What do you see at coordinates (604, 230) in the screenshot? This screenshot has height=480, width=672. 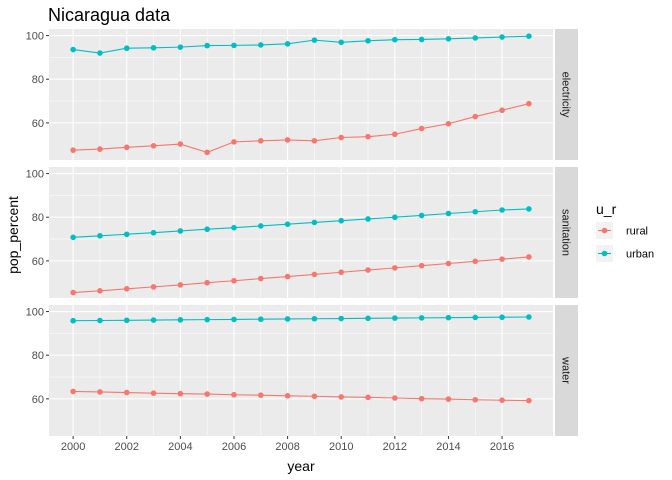 I see `legend-key-point-rural` at bounding box center [604, 230].